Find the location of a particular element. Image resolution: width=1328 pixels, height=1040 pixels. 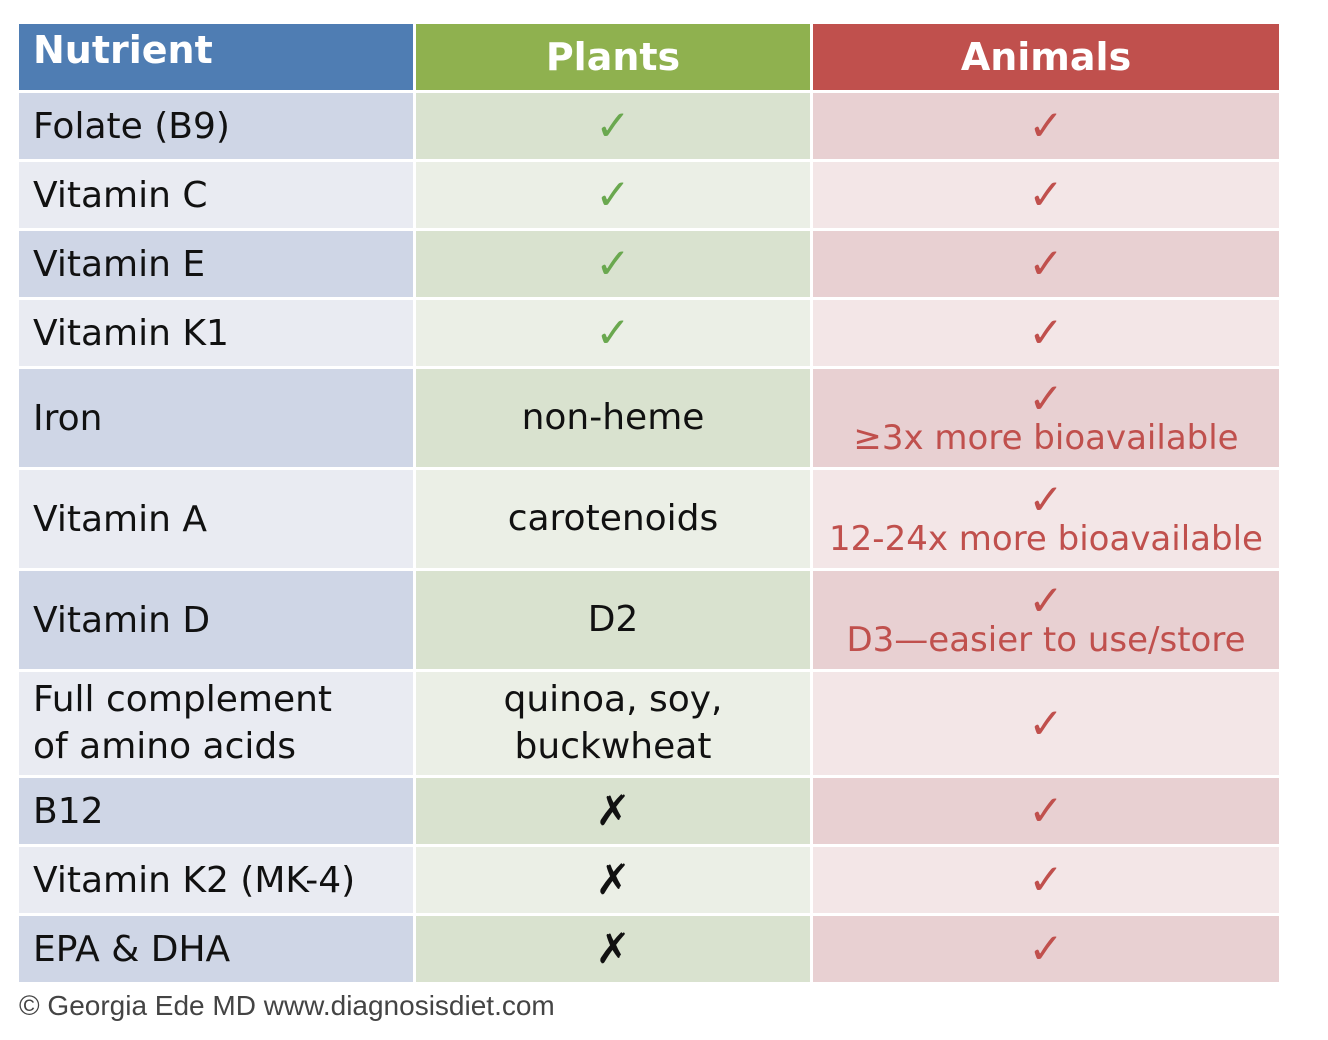

plants-source-text: carotenoids is located at coordinates (613, 518).